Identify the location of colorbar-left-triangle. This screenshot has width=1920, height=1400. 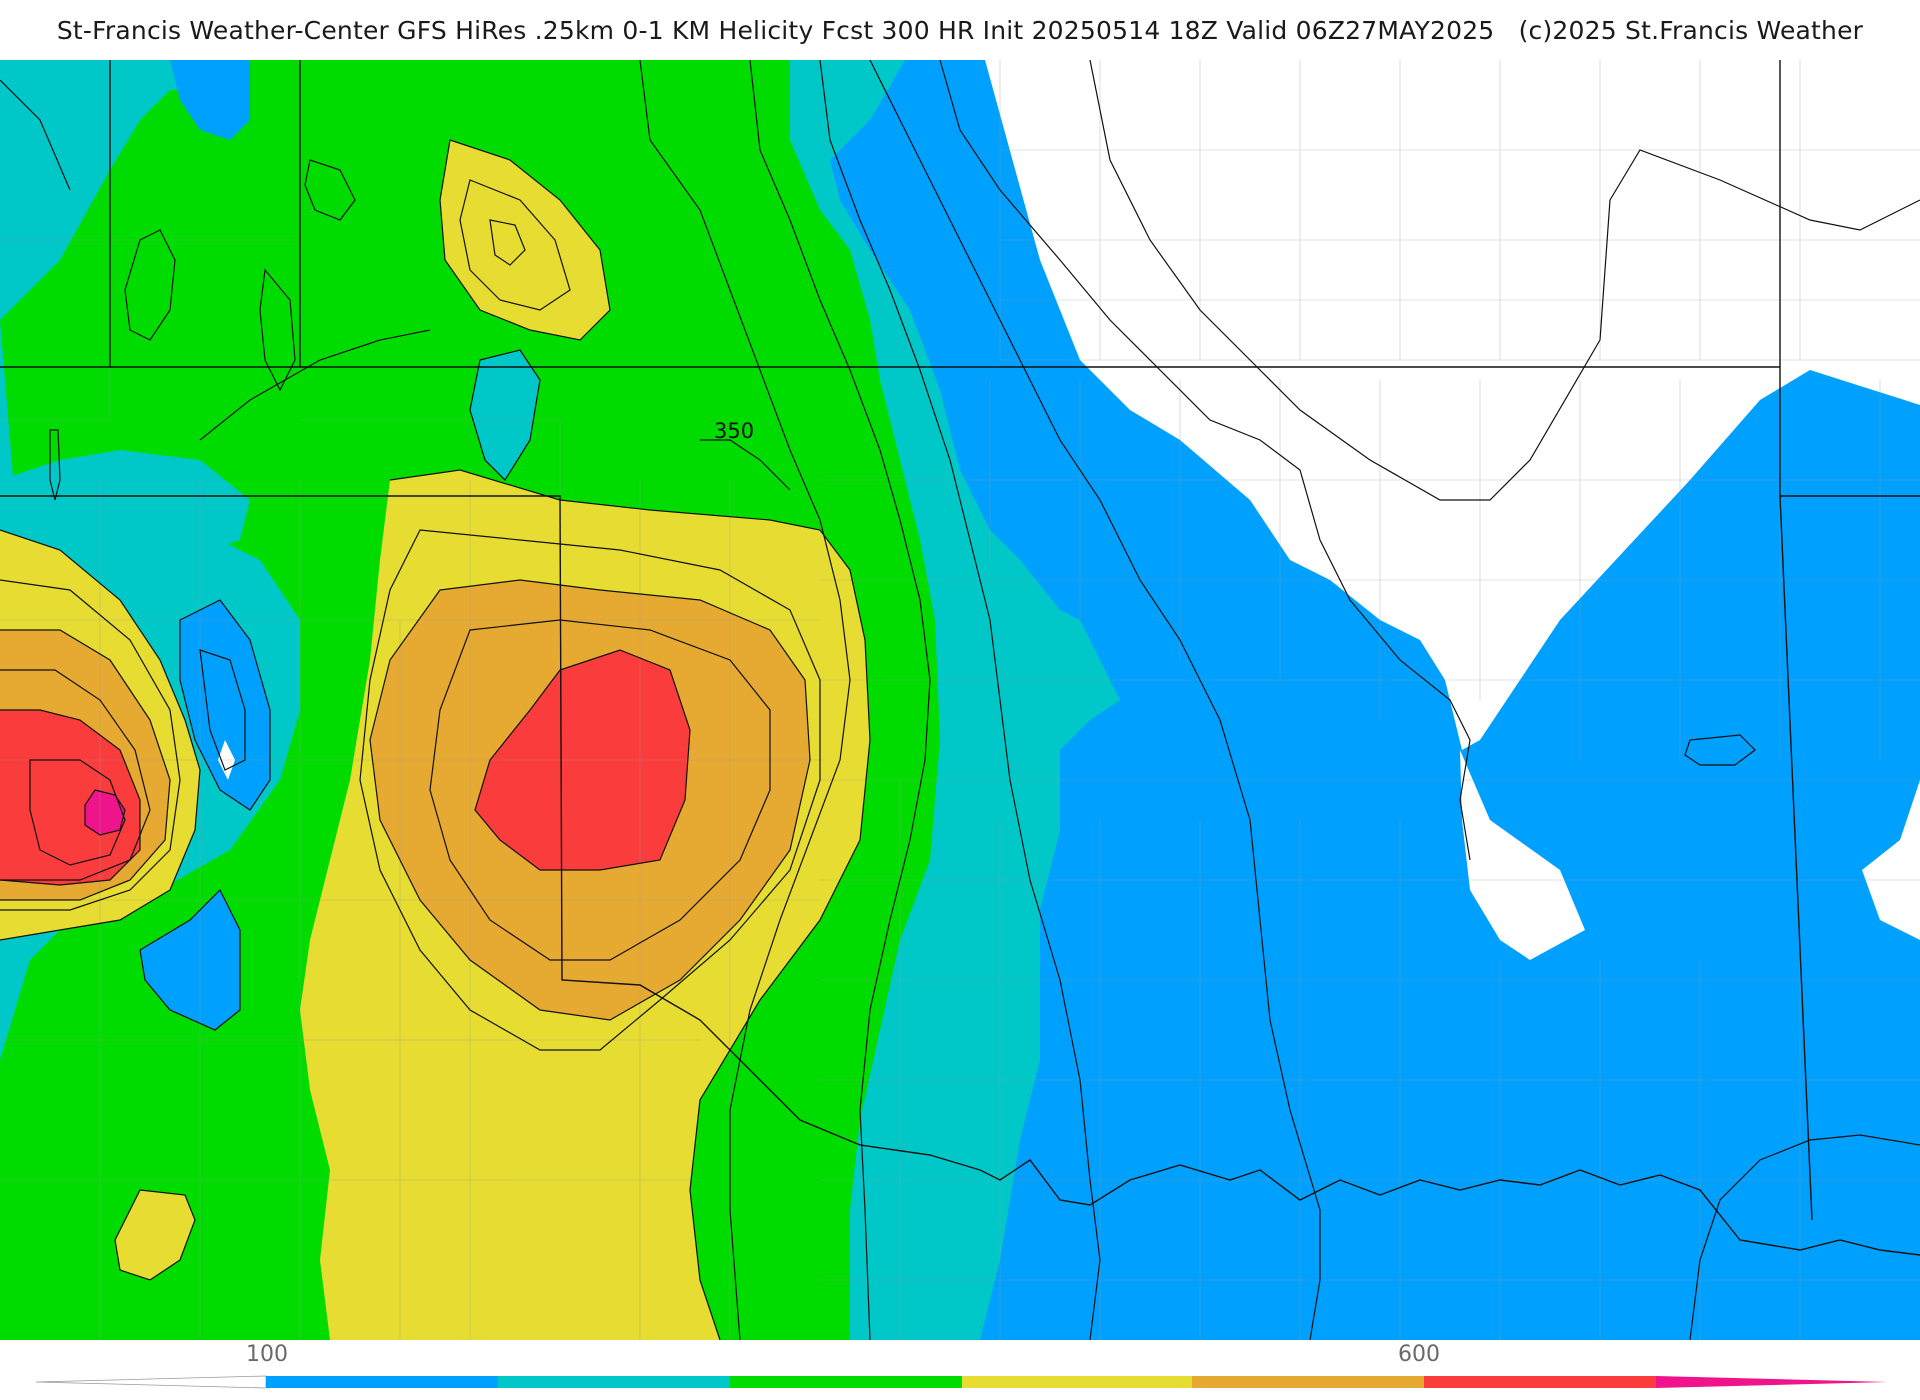
(151, 1382).